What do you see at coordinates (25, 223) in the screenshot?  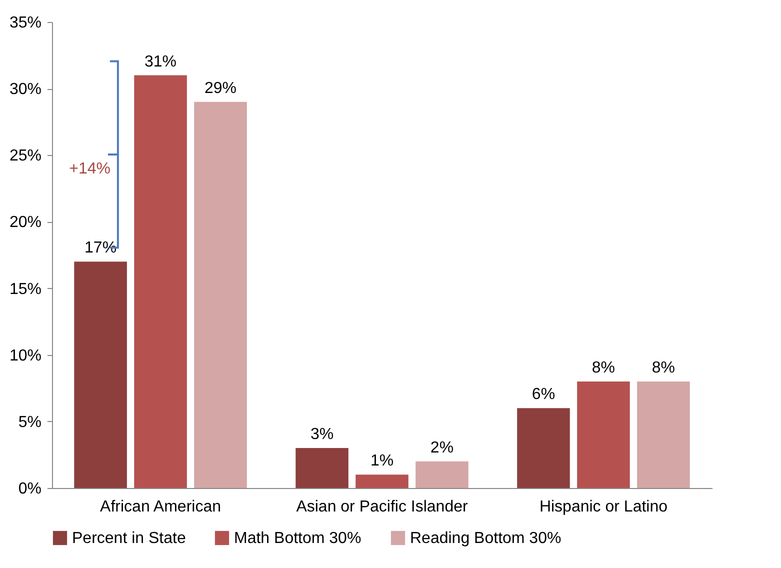 I see `y-tick-label: 20%` at bounding box center [25, 223].